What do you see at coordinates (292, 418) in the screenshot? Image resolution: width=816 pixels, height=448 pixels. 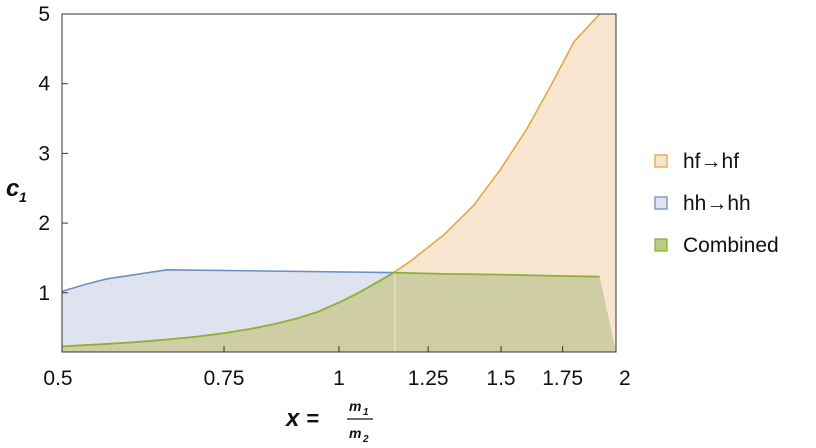 I see `x-axis-var: x` at bounding box center [292, 418].